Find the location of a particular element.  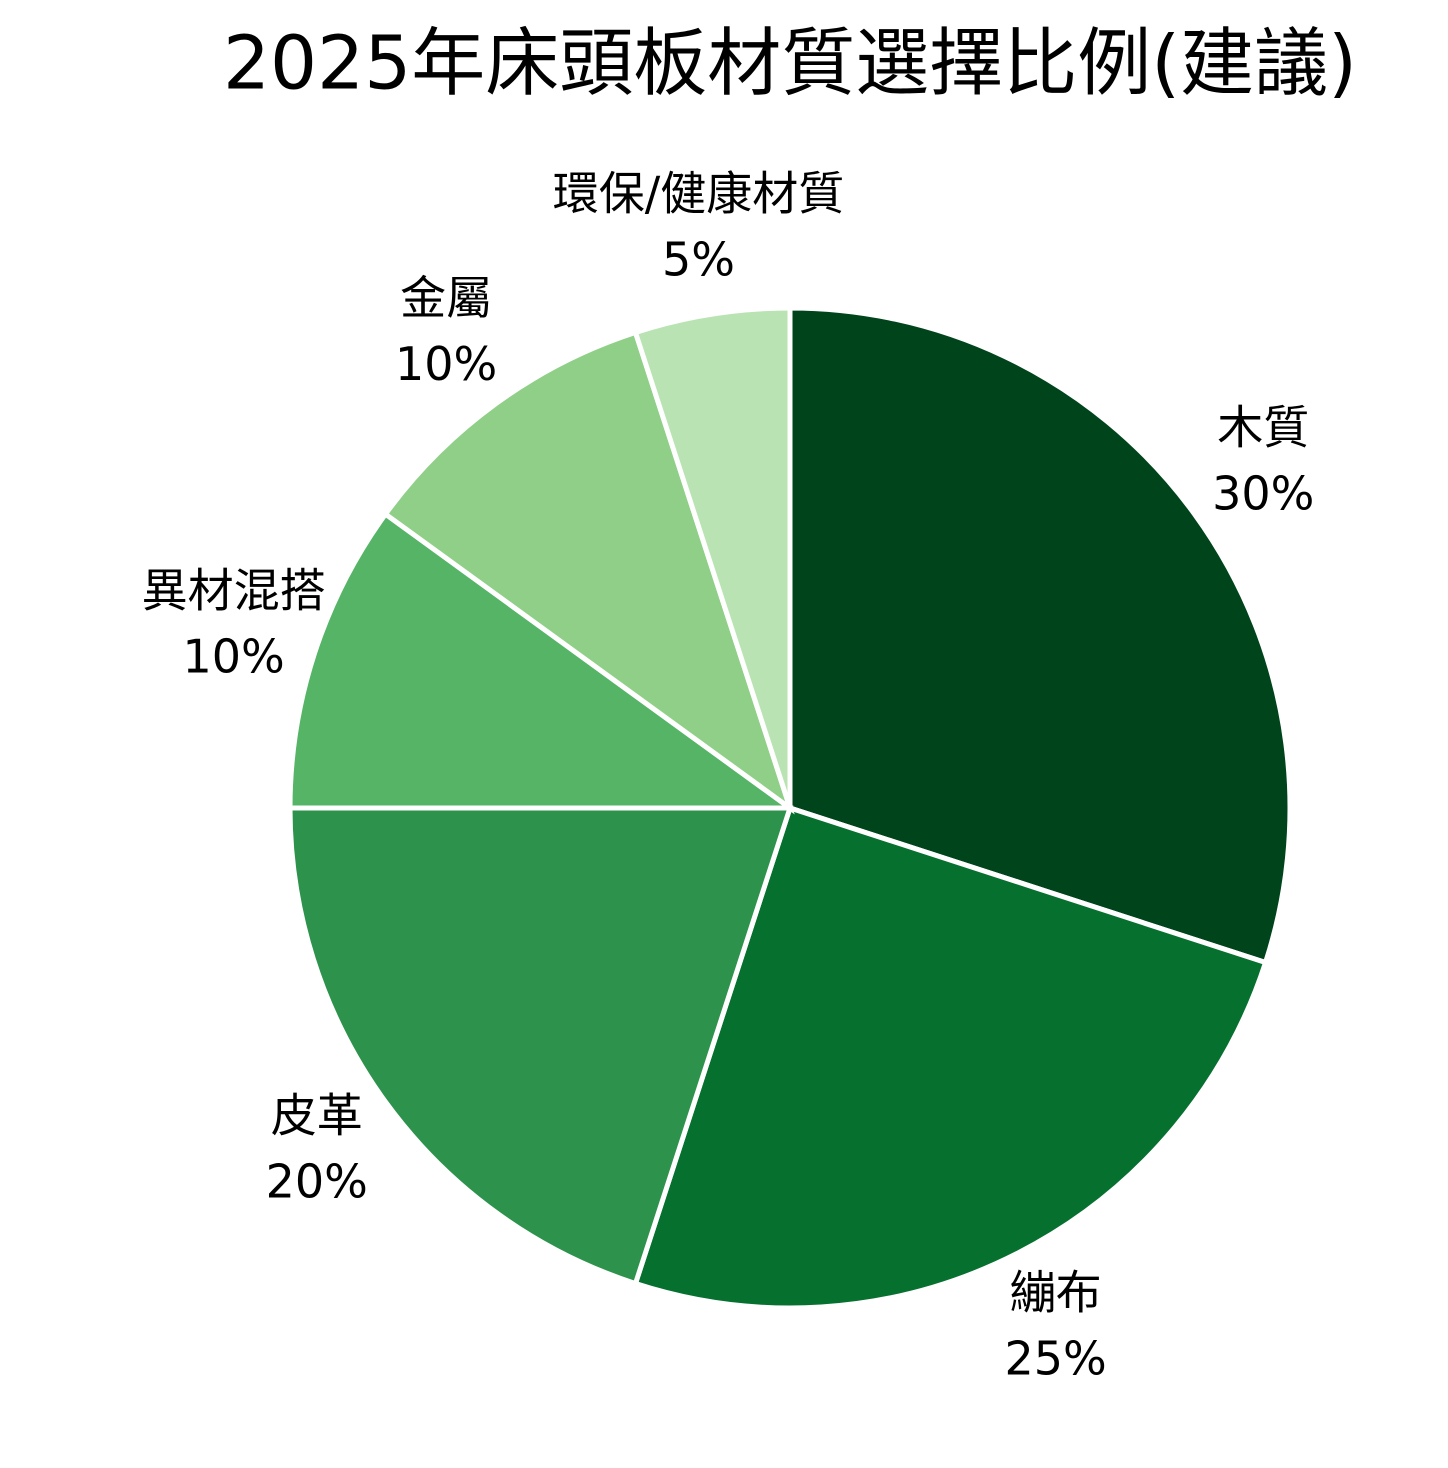

slice-label: 異材混搭 is located at coordinates (234, 591).